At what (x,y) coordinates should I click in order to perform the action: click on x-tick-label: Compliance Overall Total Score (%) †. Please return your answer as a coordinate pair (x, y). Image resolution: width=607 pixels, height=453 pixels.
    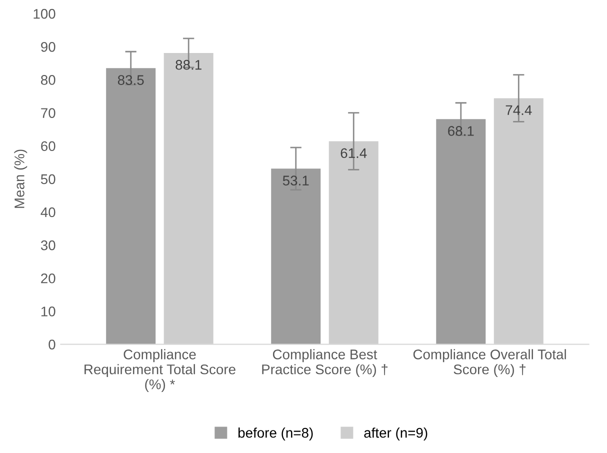
    Looking at the image, I should click on (489, 363).